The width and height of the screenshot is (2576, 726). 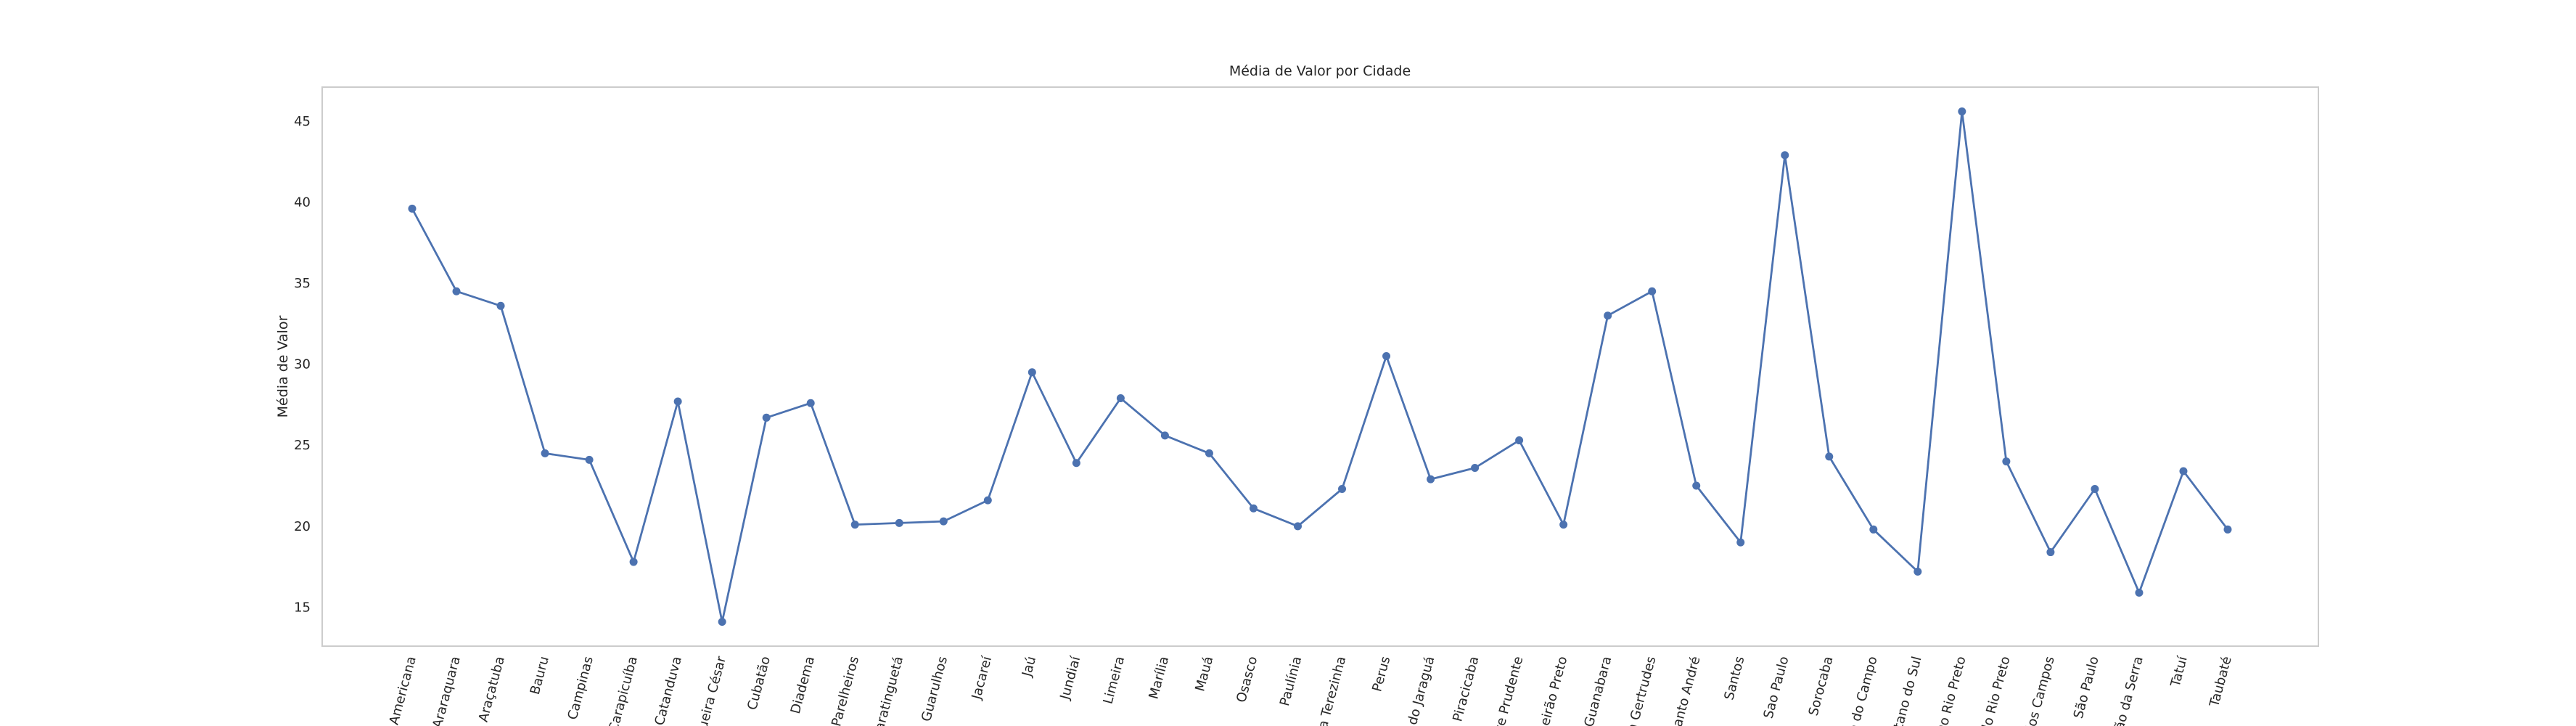 I want to click on chart-title: Média de Valor por Cidade, so click(x=1320, y=71).